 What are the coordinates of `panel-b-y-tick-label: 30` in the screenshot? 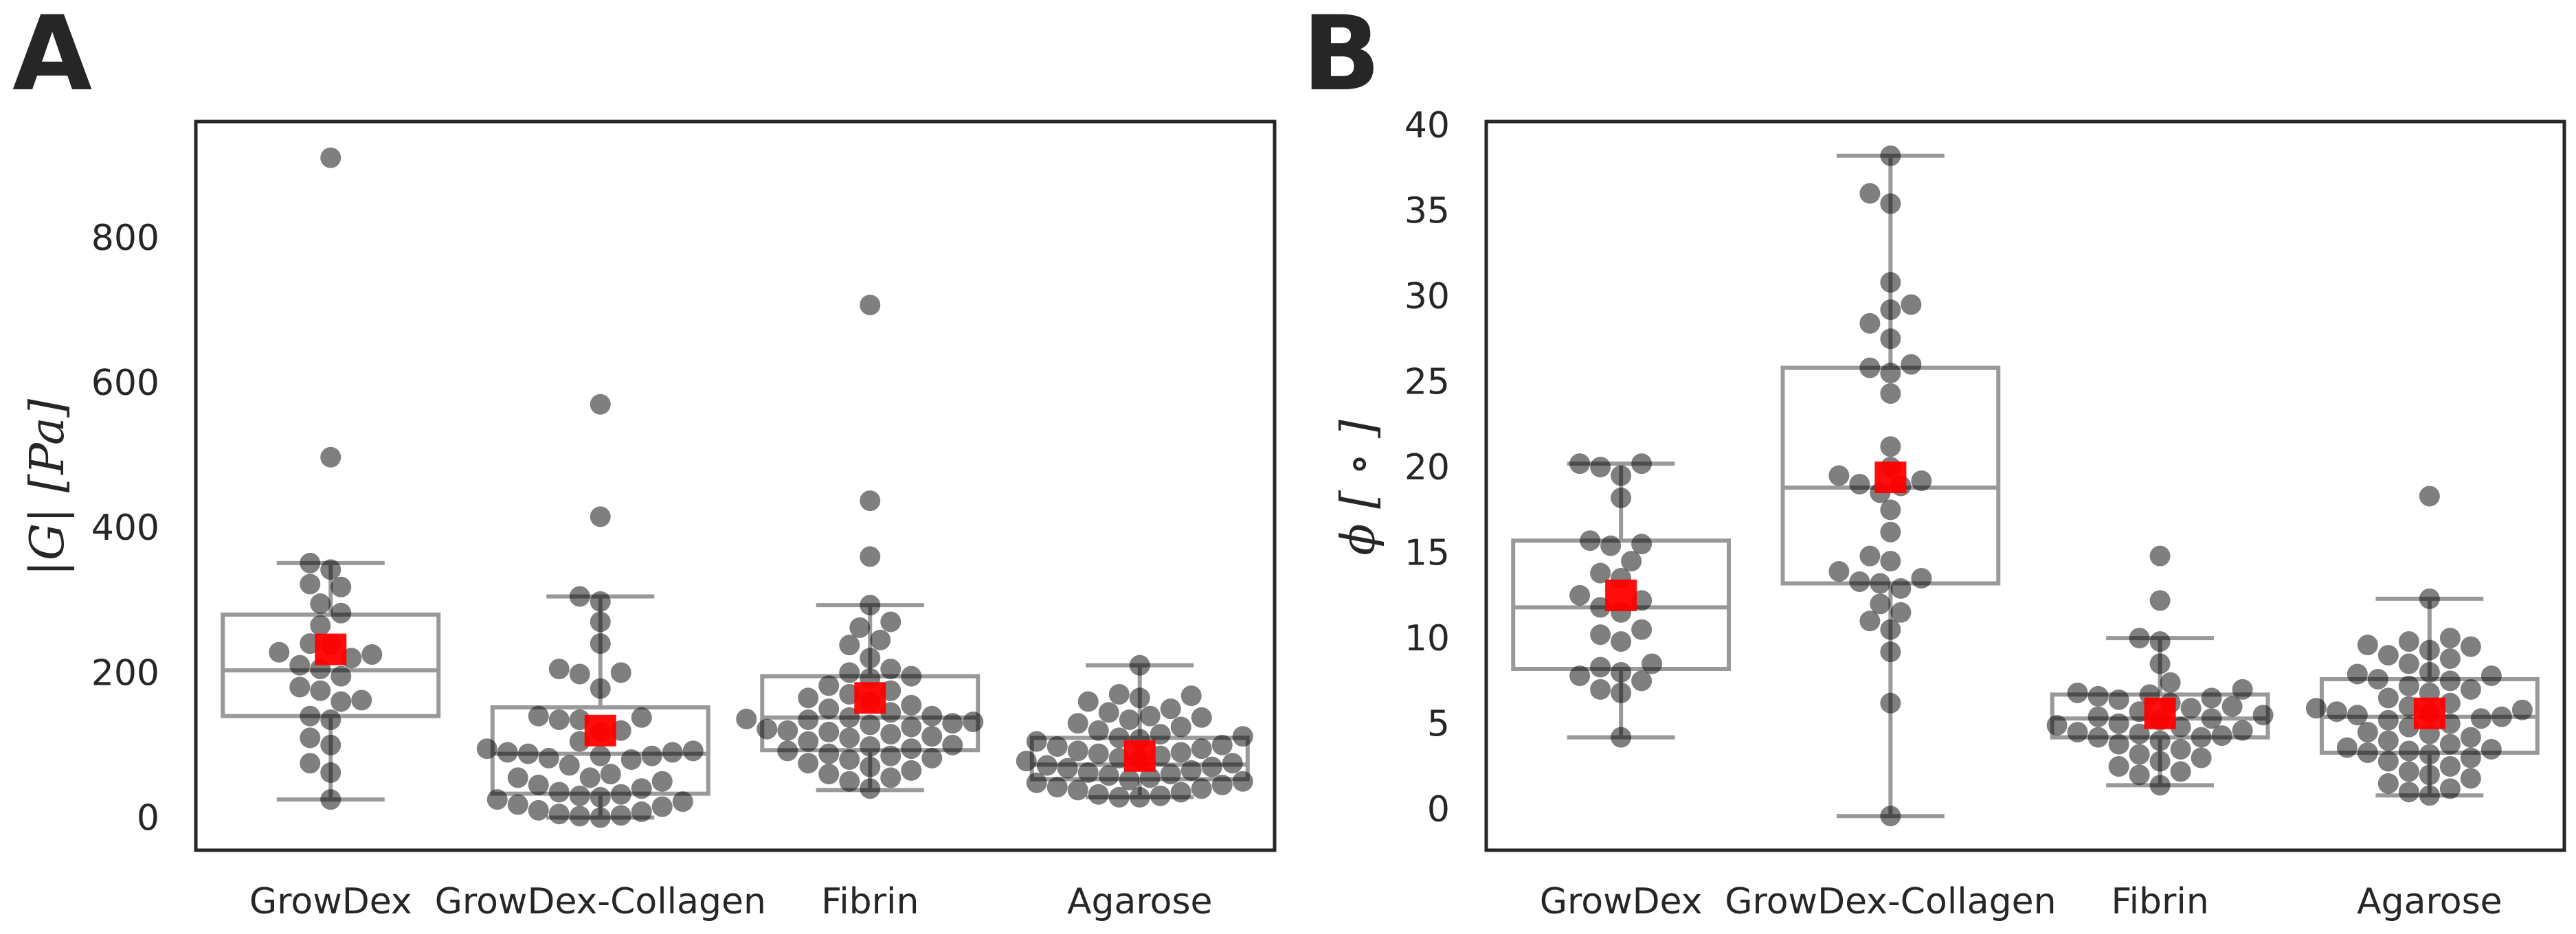 It's located at (1427, 296).